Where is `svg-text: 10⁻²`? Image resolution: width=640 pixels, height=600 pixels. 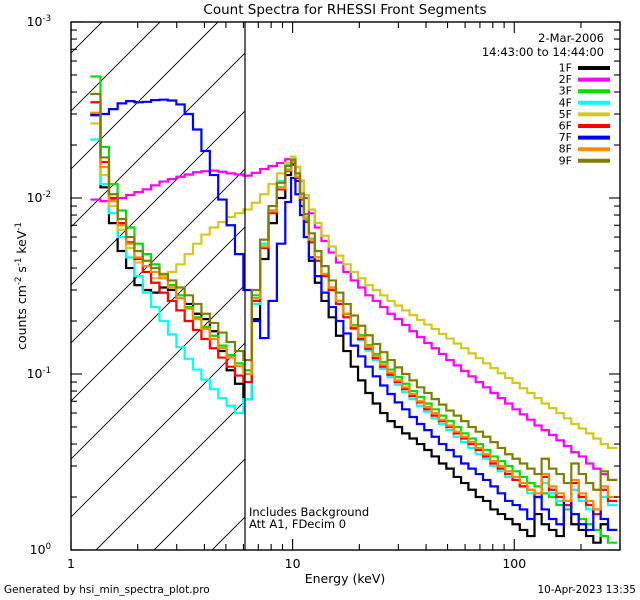
svg-text: 10⁻² is located at coordinates (39, 197).